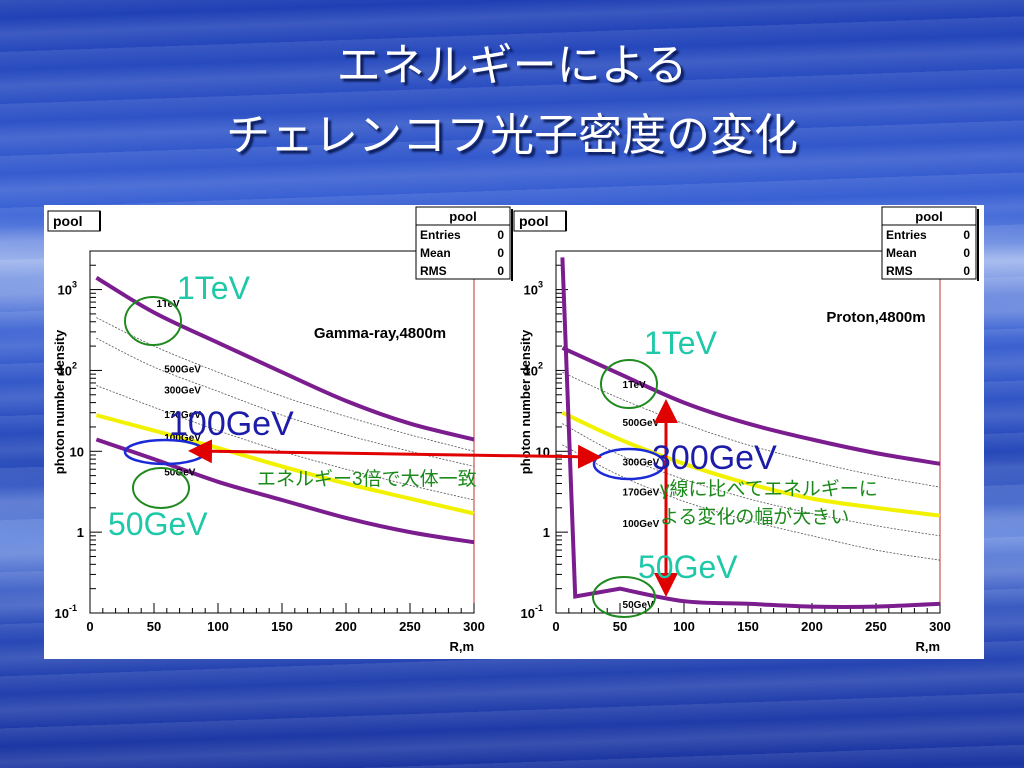 The height and width of the screenshot is (768, 1024). Describe the element at coordinates (714, 458) in the screenshot. I see `annotation-right-300gev: 300GeV` at that location.